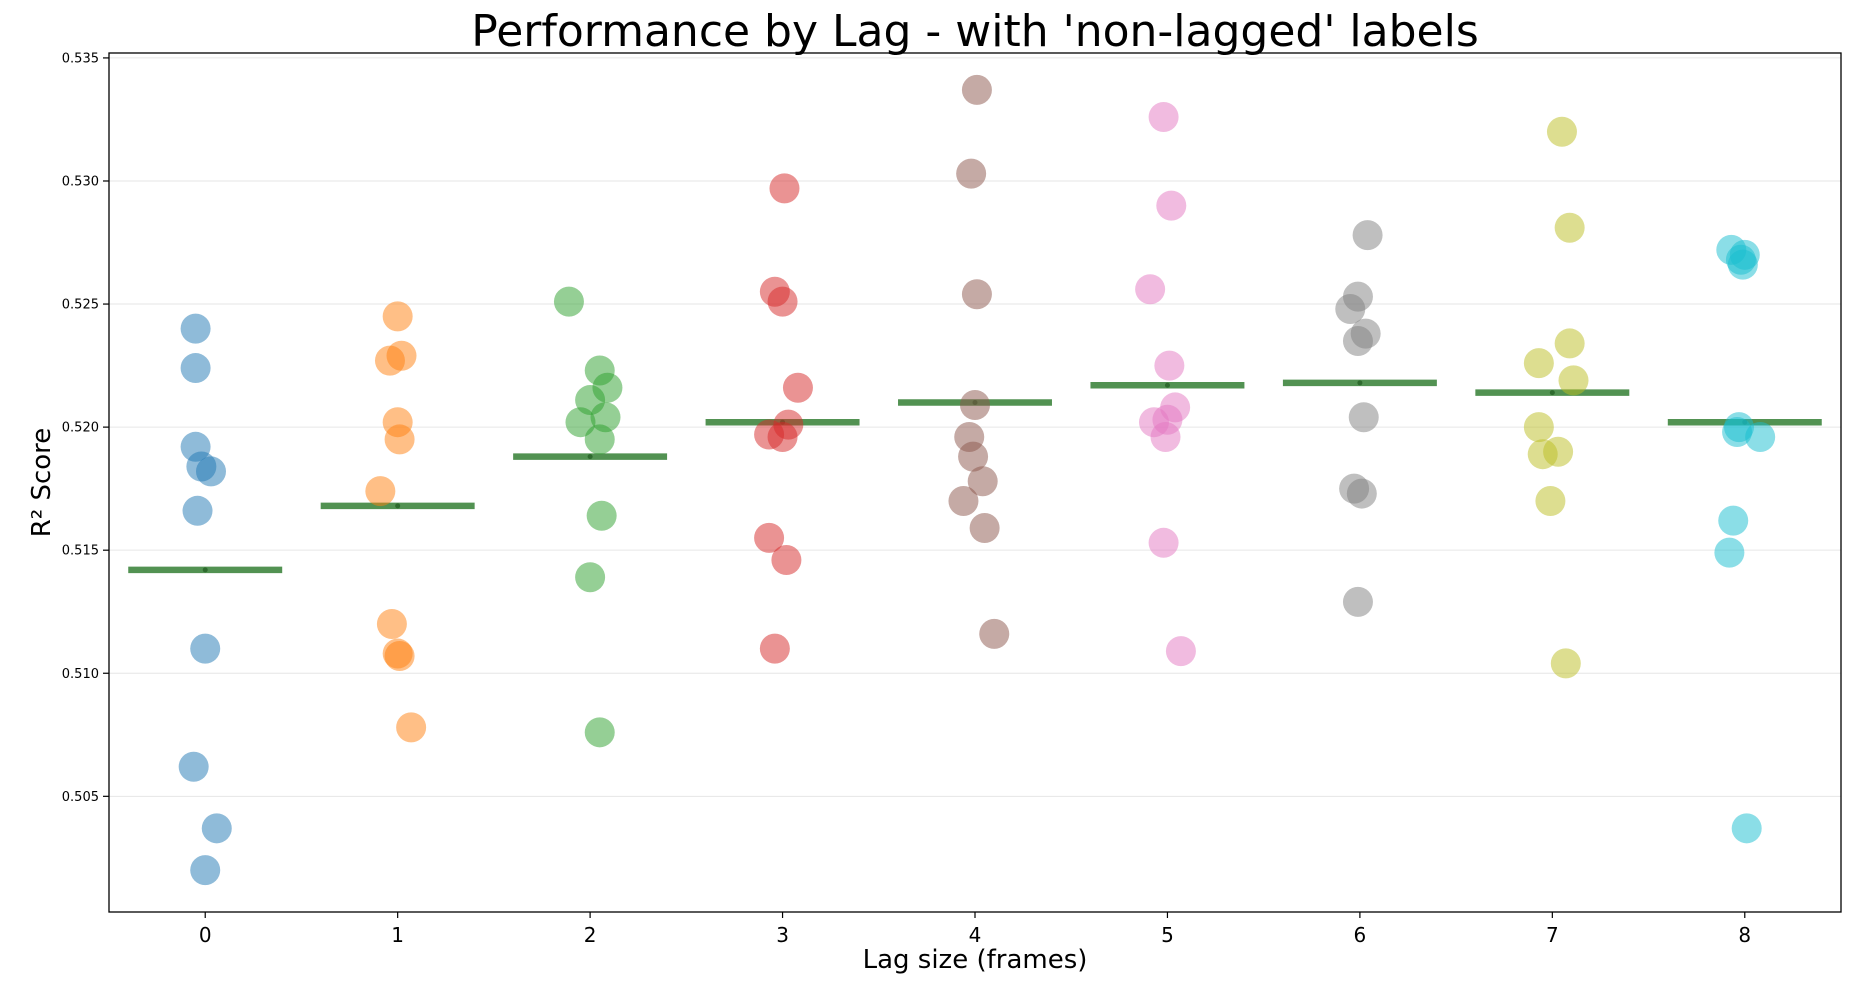 The width and height of the screenshot is (1850, 982). I want to click on x-tick-label: 4, so click(975, 935).